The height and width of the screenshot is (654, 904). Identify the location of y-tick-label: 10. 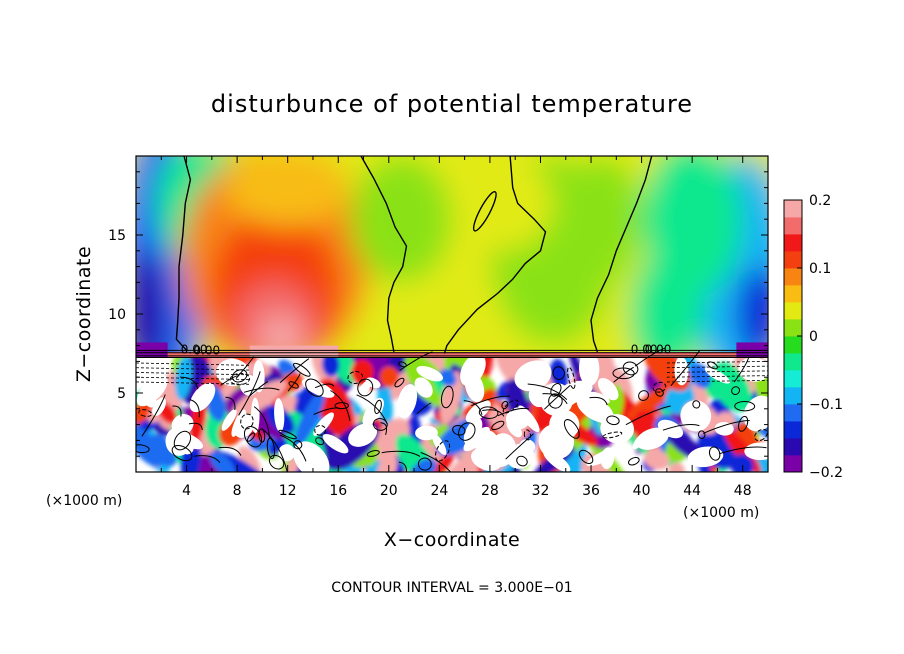
(117, 315).